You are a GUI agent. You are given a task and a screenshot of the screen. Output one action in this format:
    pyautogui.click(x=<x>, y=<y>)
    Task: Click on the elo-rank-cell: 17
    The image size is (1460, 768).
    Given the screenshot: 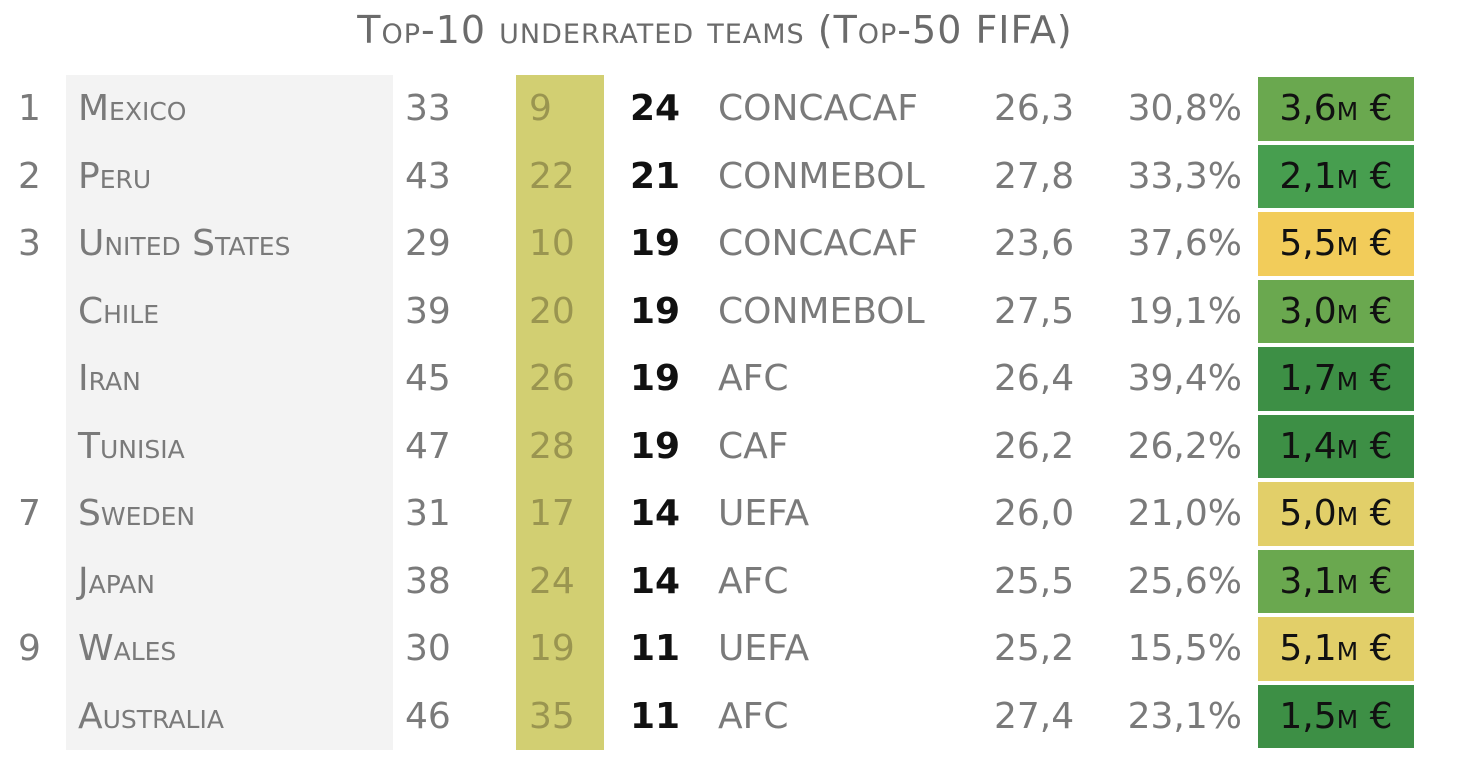 What is the action you would take?
    pyautogui.click(x=552, y=513)
    